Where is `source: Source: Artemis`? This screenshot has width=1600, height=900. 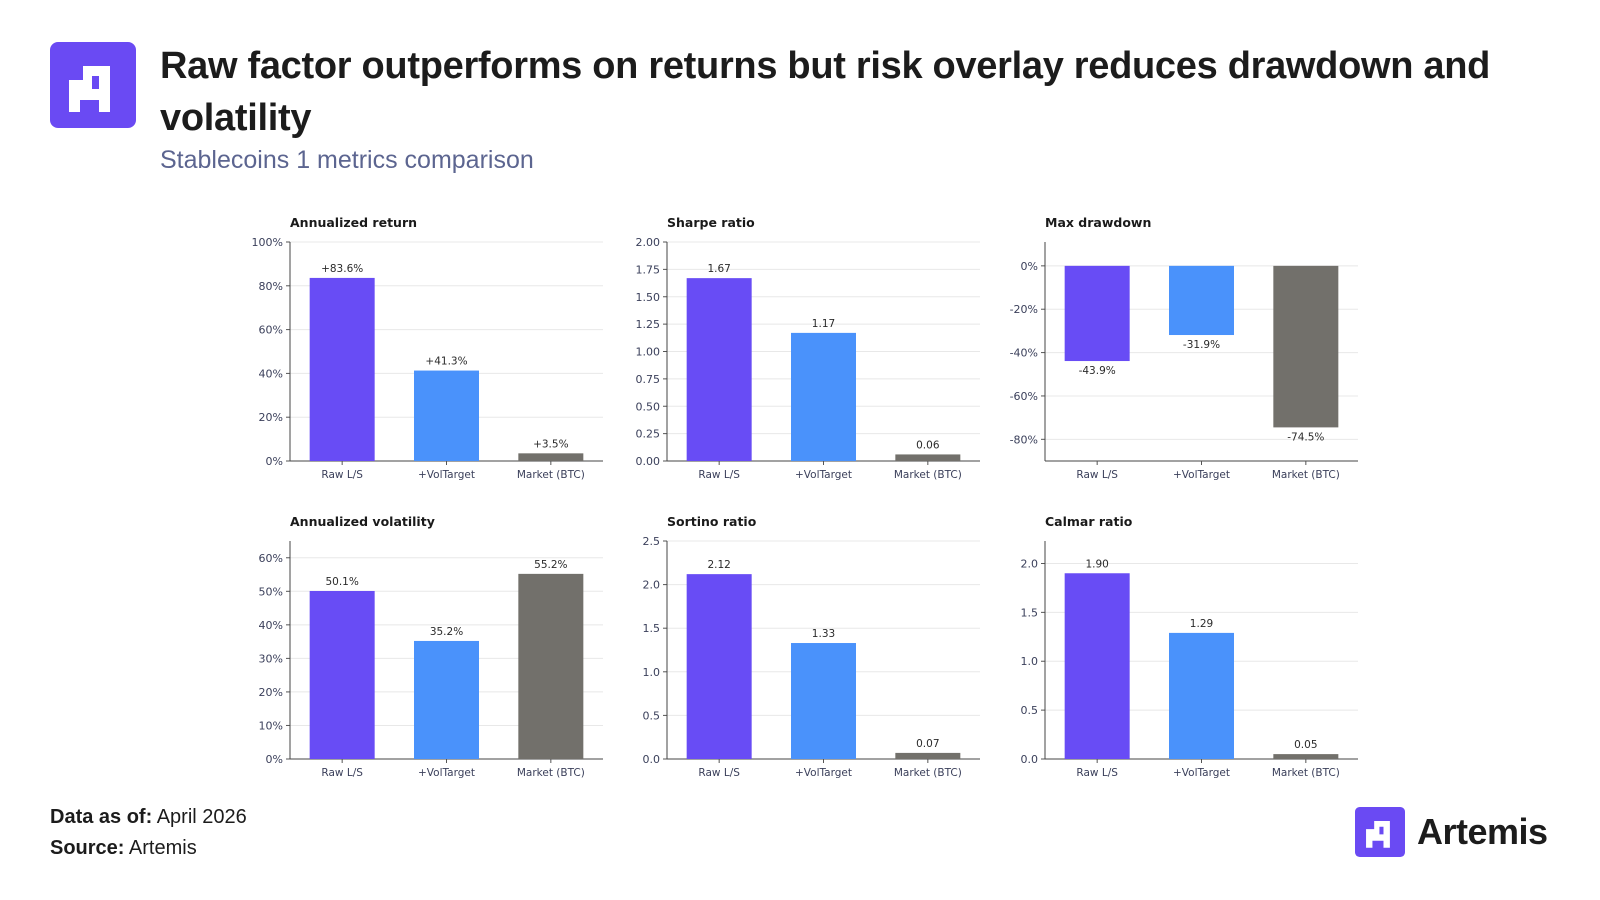 source: Source: Artemis is located at coordinates (148, 848).